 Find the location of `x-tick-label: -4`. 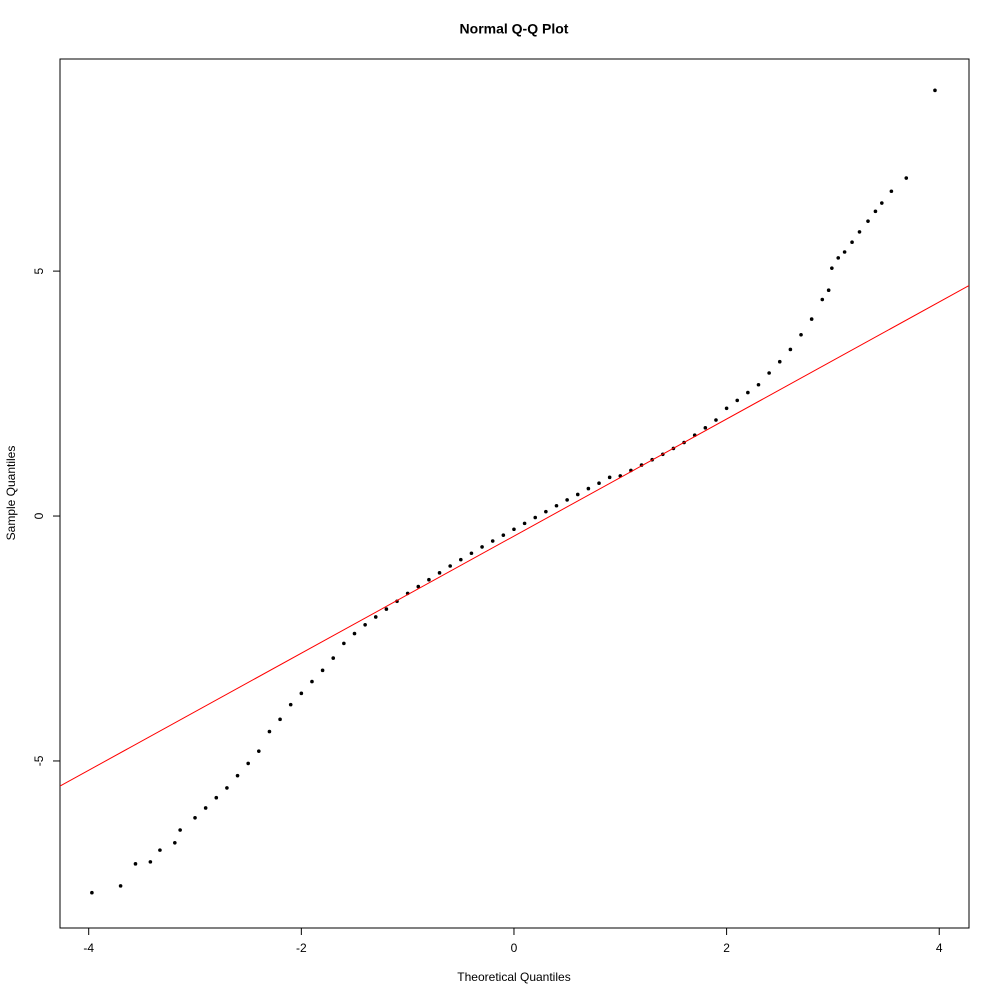

x-tick-label: -4 is located at coordinates (88, 948).